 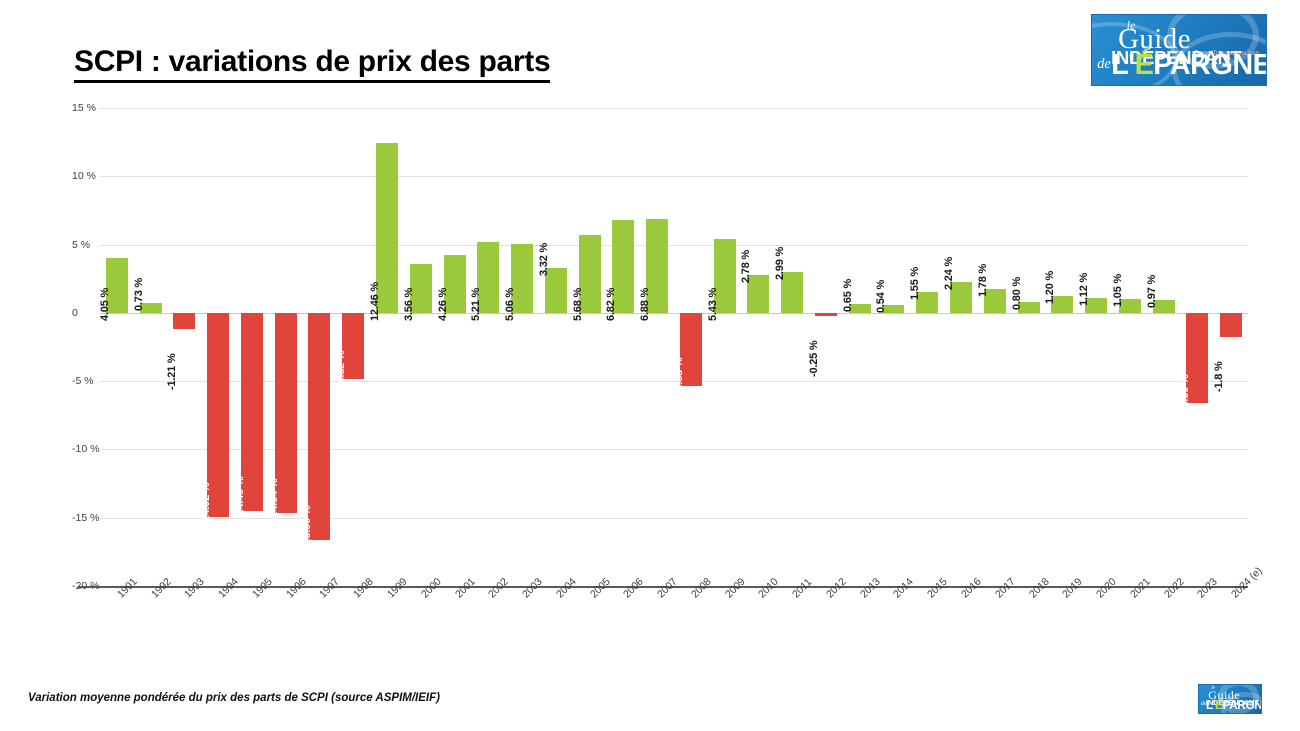 What do you see at coordinates (374, 301) in the screenshot?
I see `bar-value-label: 12.46 %` at bounding box center [374, 301].